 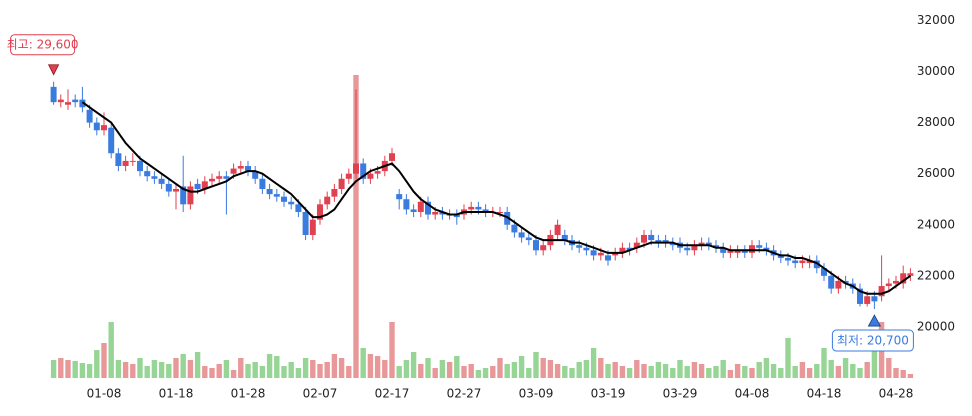 What do you see at coordinates (824, 394) in the screenshot?
I see `x-tick-label: 04-18` at bounding box center [824, 394].